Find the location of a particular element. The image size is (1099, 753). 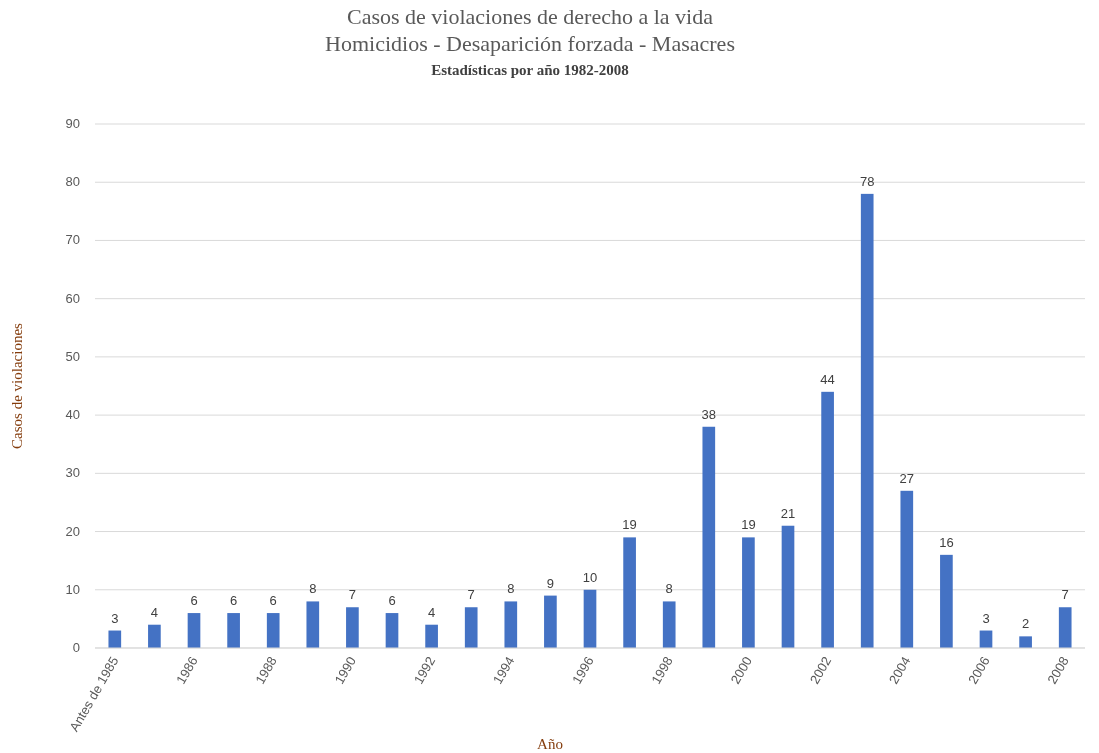

chart-subtitle: Estadísticas por año 1982-2008 is located at coordinates (530, 70).